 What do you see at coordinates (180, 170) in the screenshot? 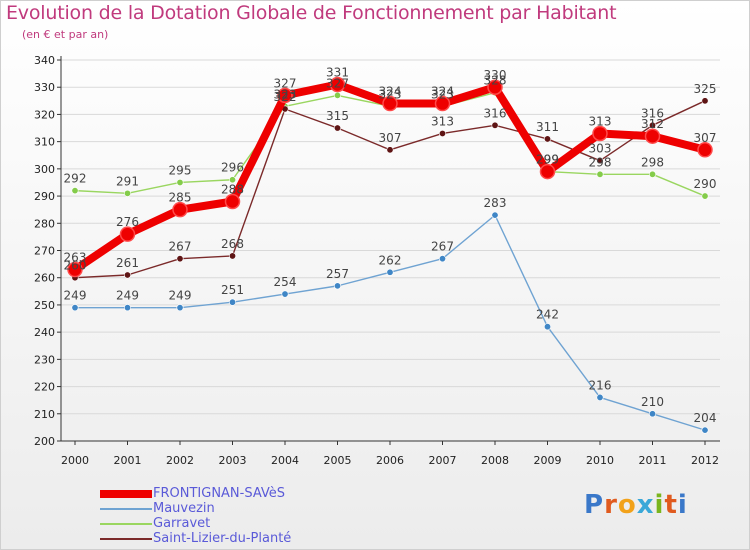
I see `data-label: 295` at bounding box center [180, 170].